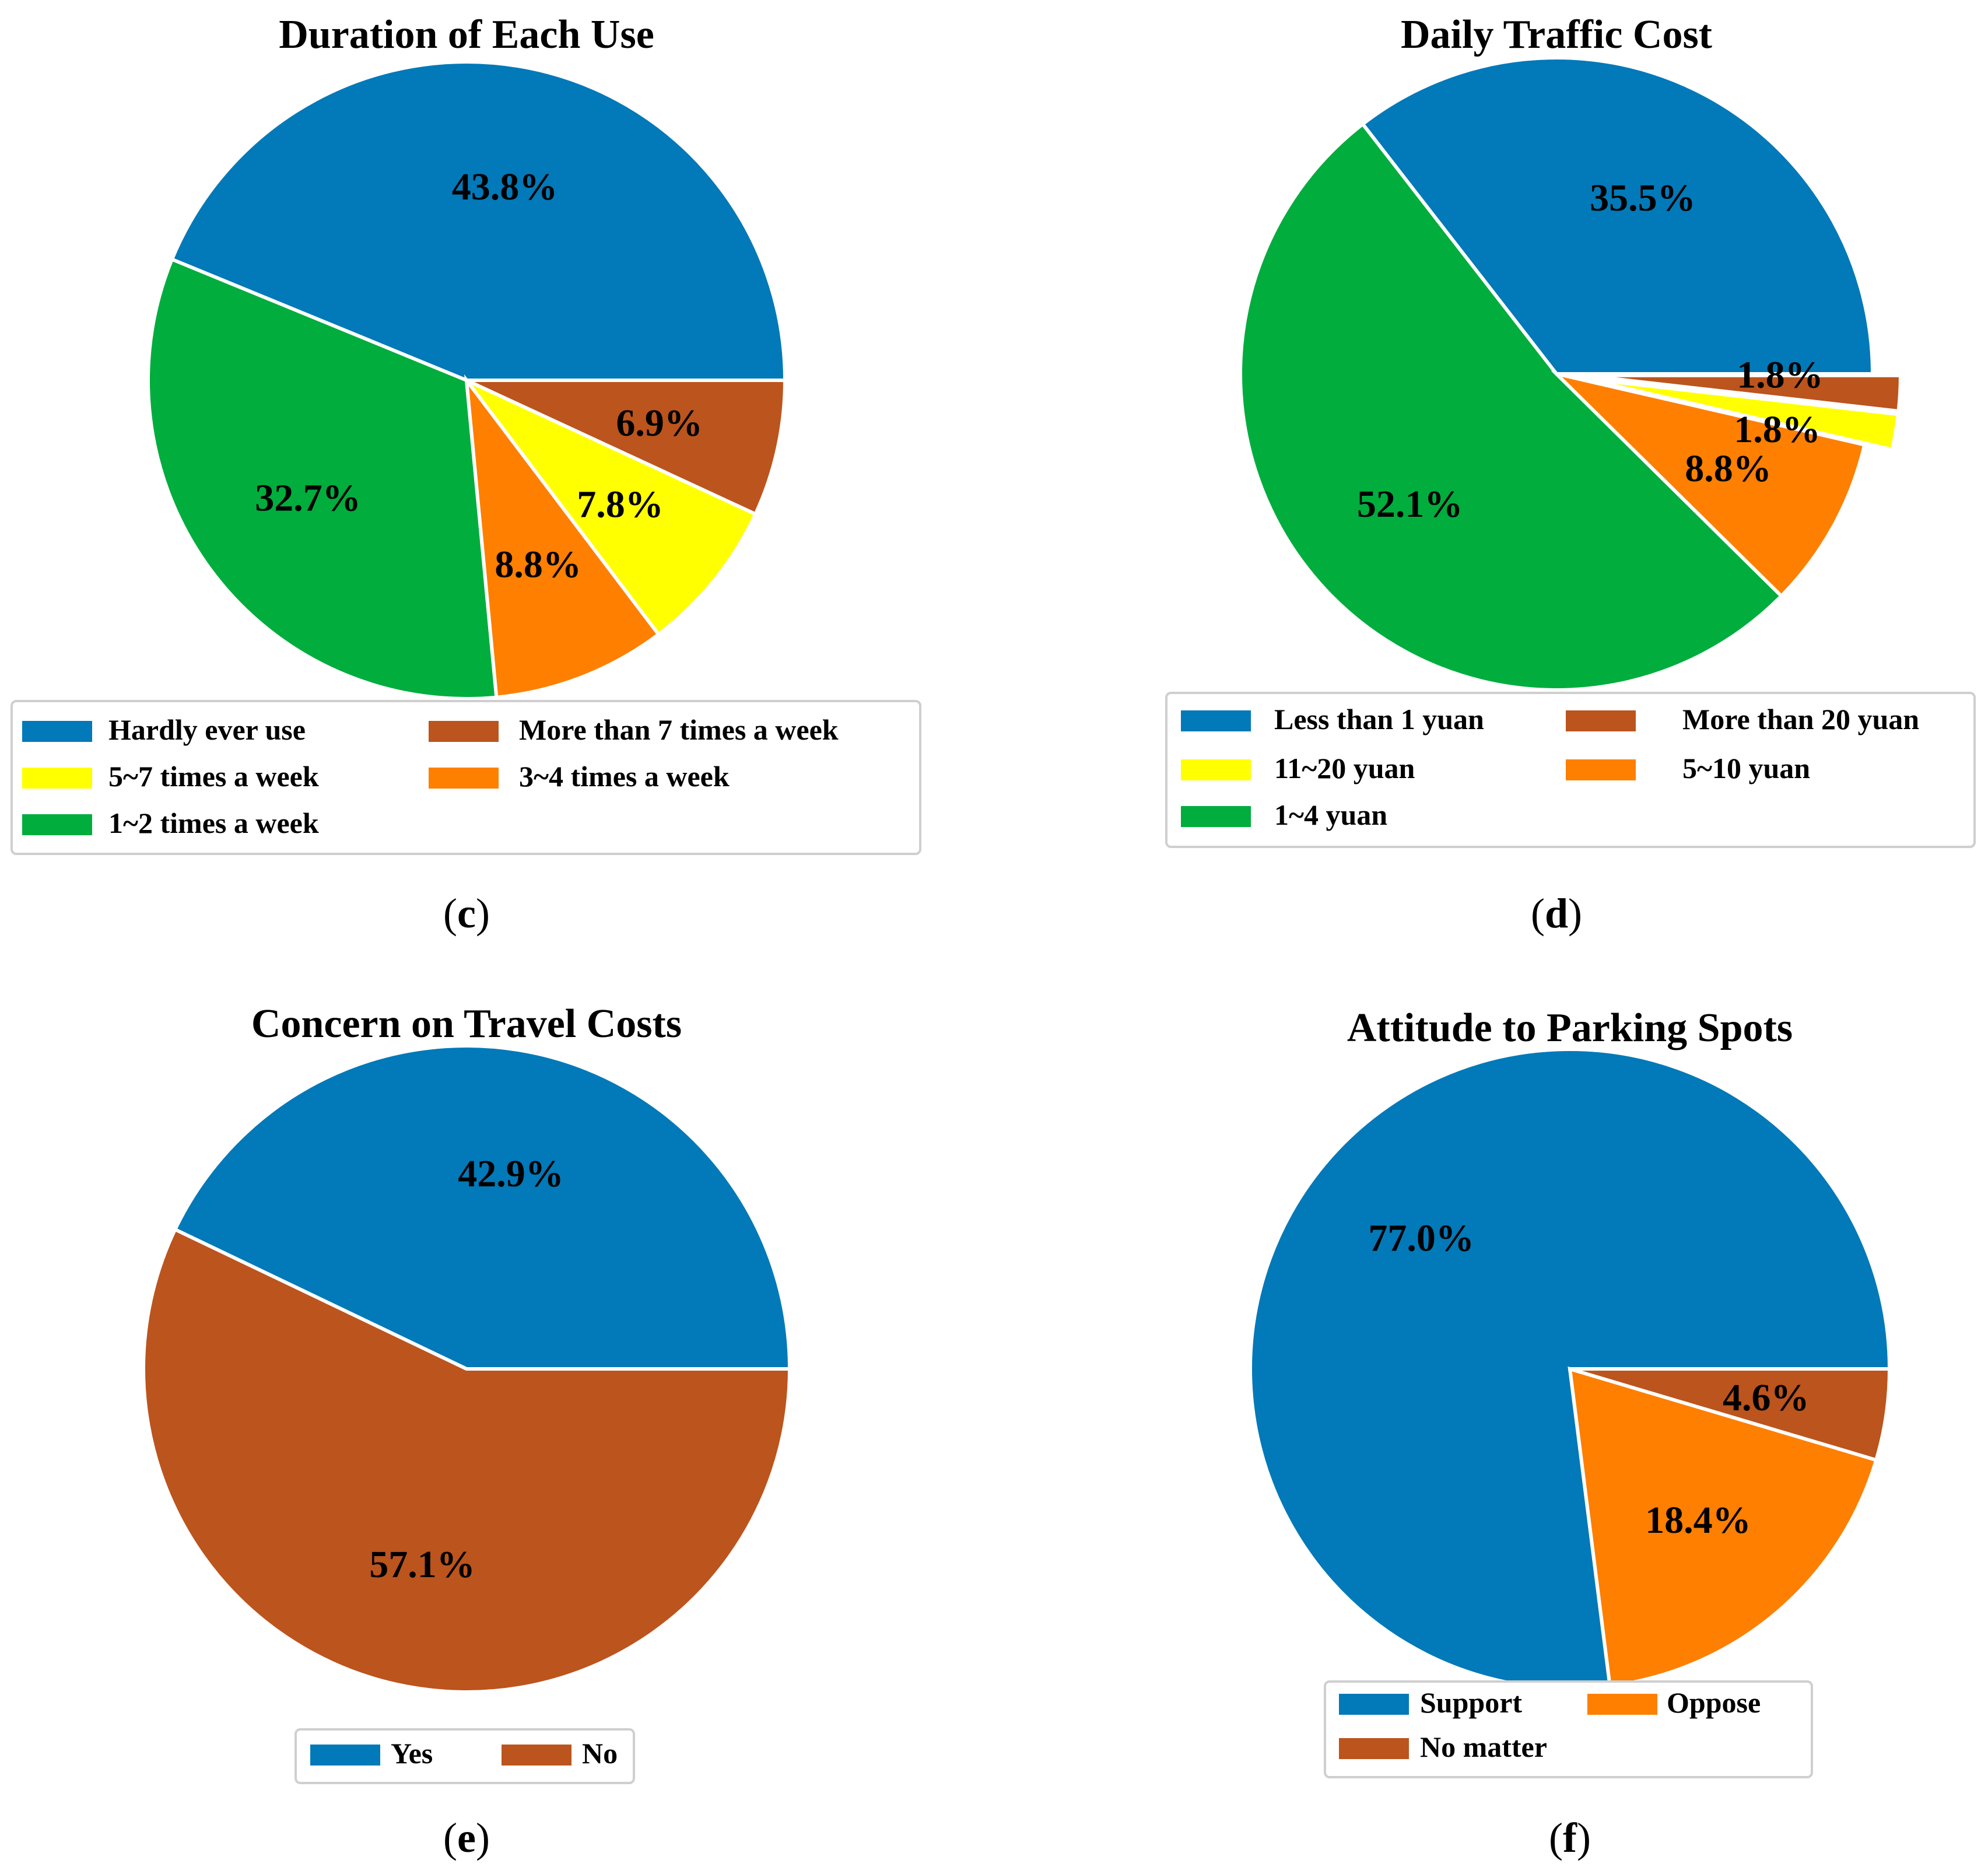  I want to click on wedge-5-10-yuan, so click(1709, 484).